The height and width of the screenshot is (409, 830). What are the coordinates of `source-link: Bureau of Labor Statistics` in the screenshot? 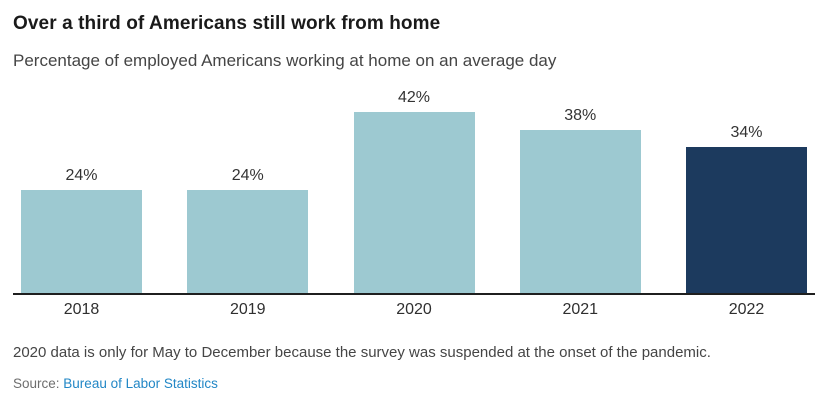 It's located at (140, 383).